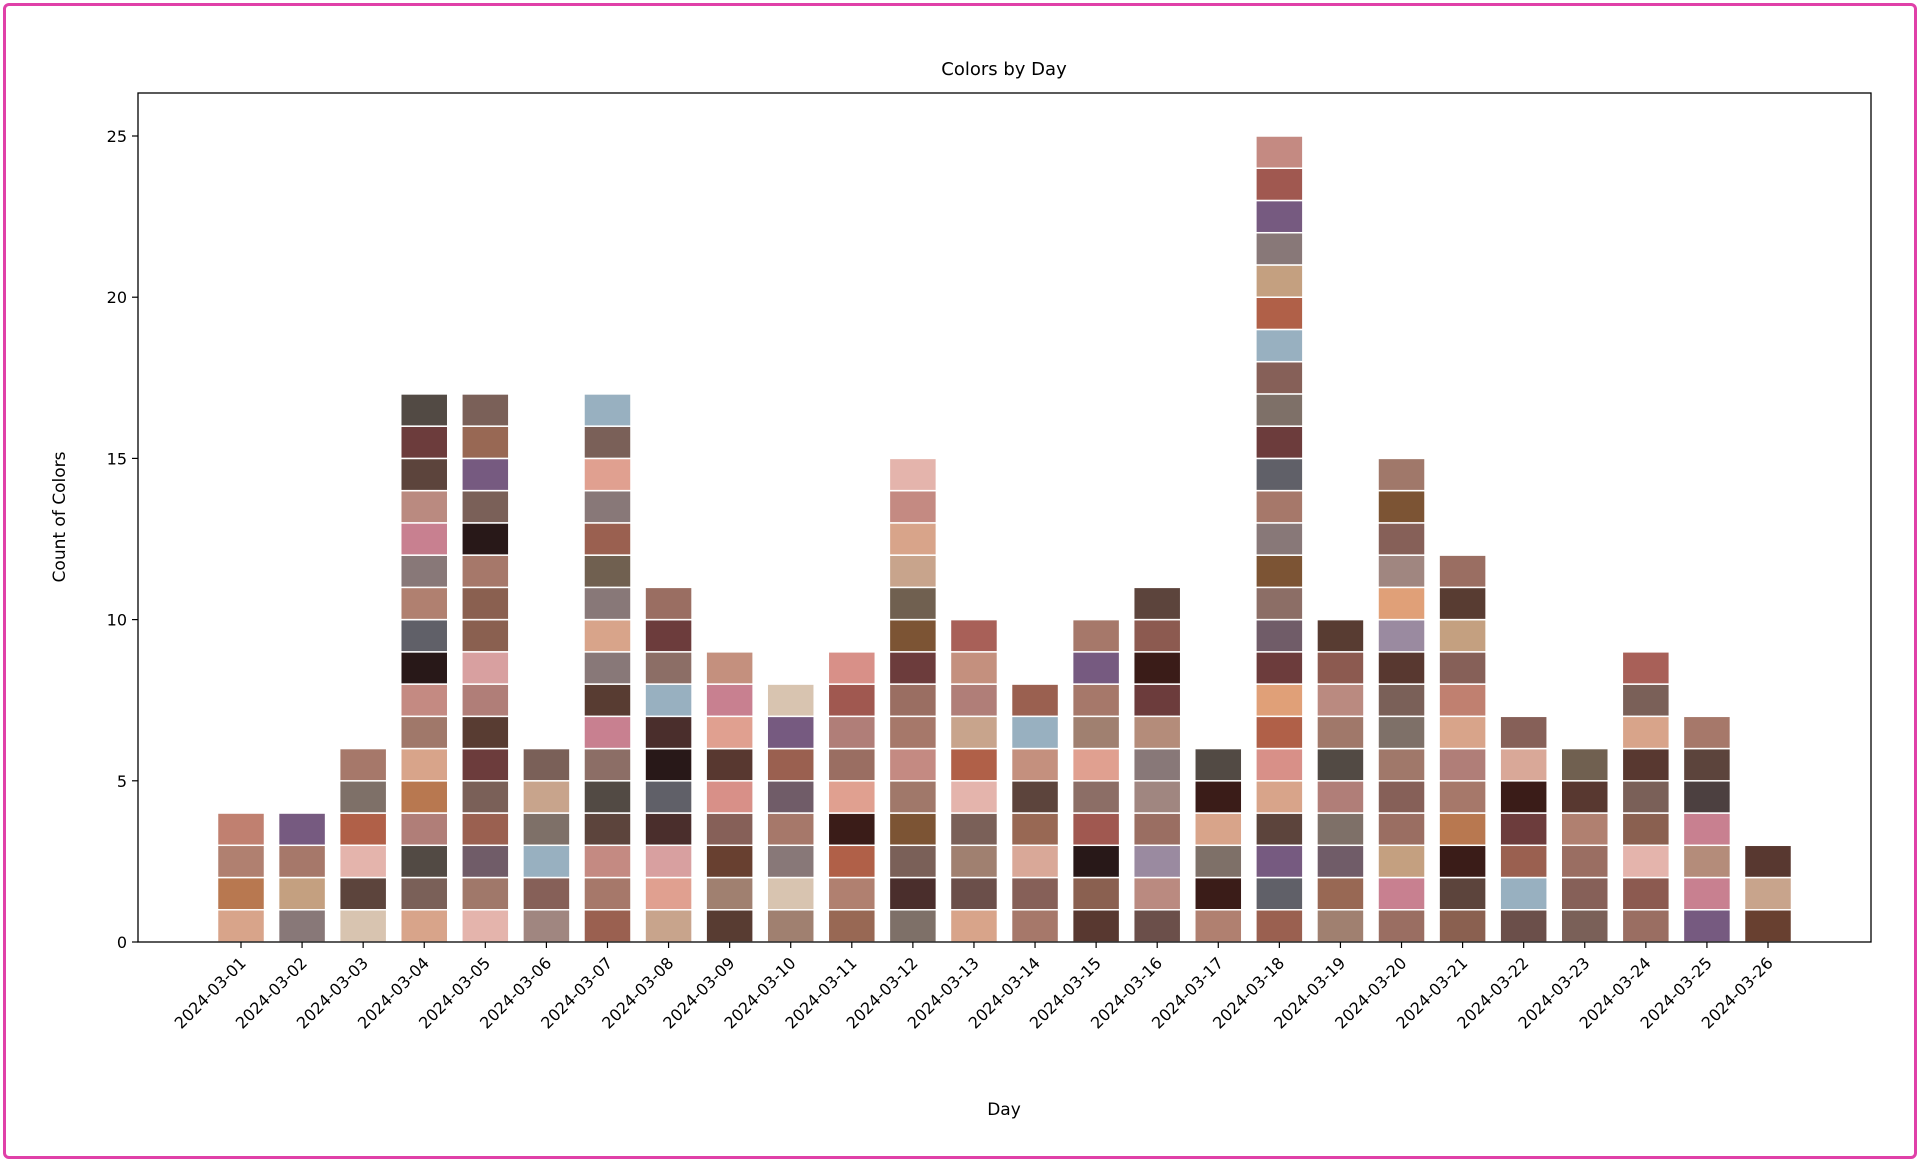  What do you see at coordinates (122, 942) in the screenshot?
I see `y-tick-label: 0` at bounding box center [122, 942].